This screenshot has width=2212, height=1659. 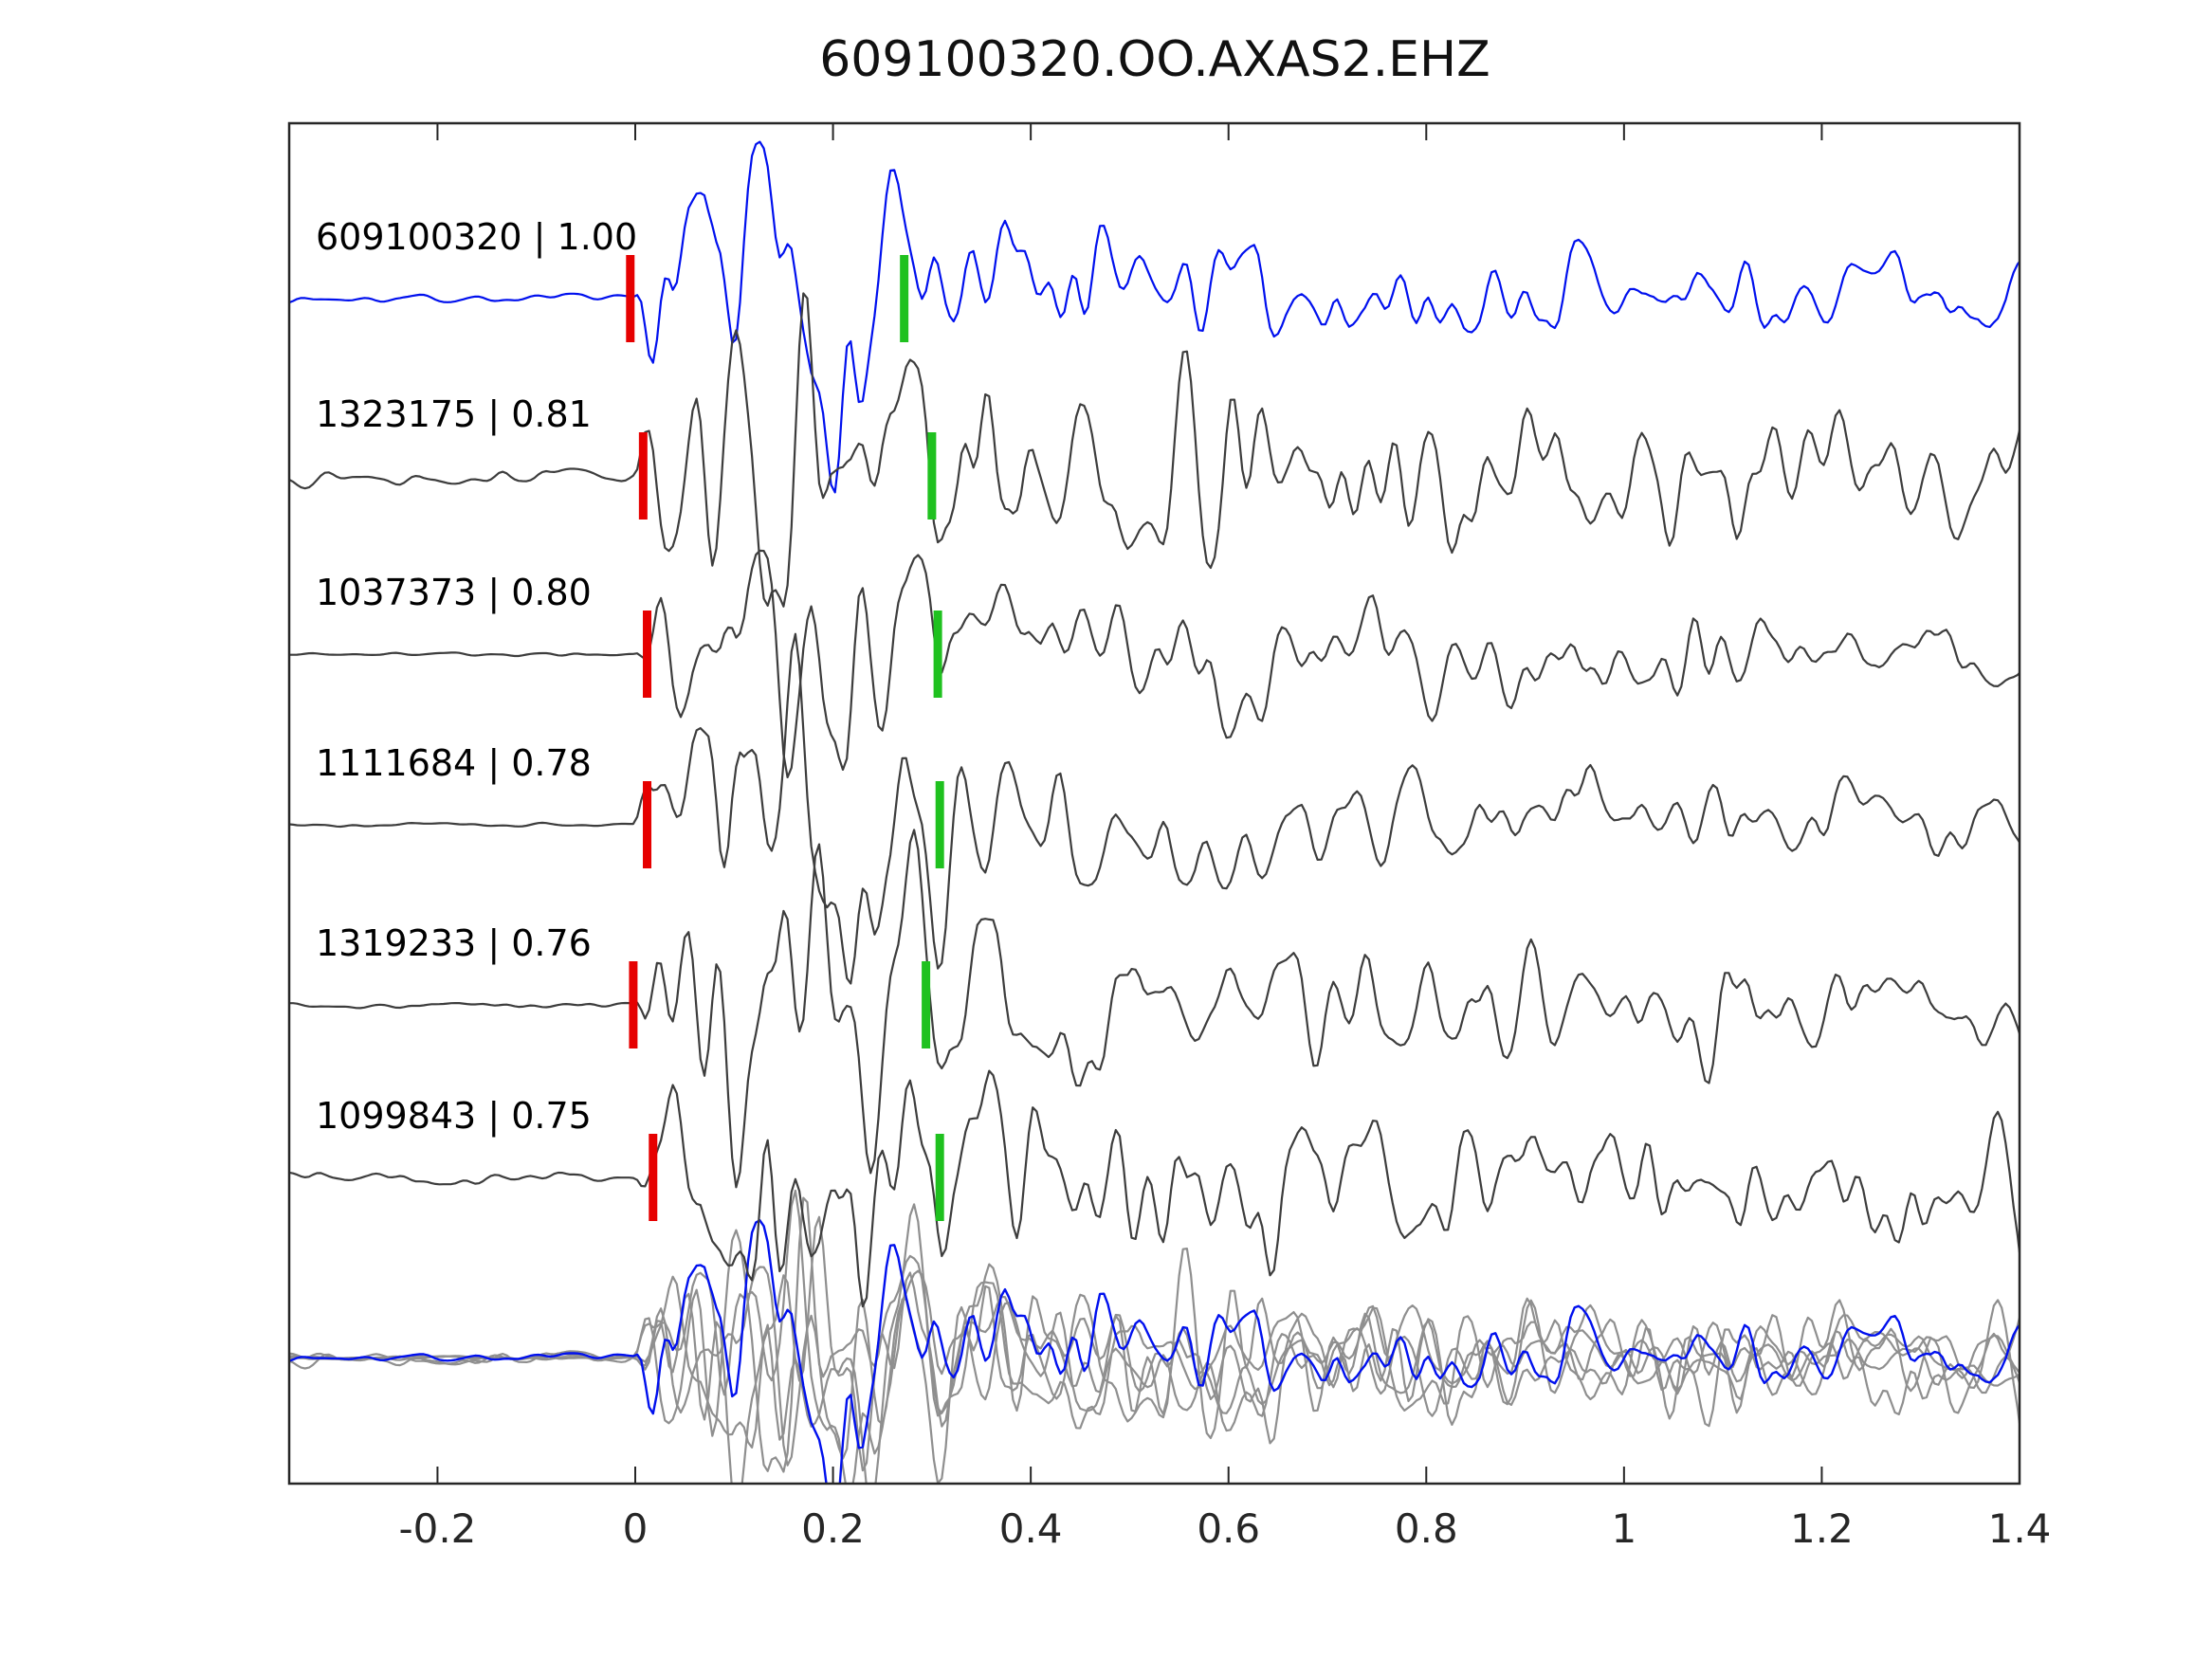 What do you see at coordinates (437, 1528) in the screenshot?
I see `x-tick-label: -0.2` at bounding box center [437, 1528].